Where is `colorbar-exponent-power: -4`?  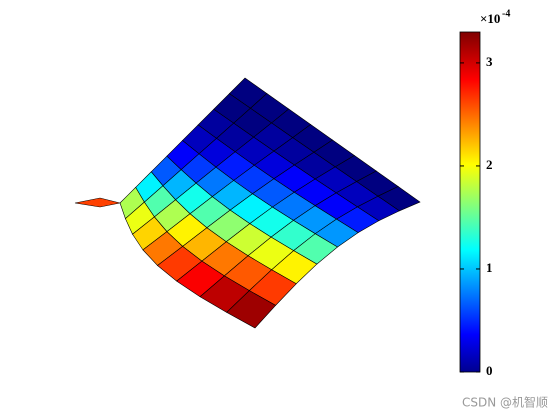 colorbar-exponent-power: -4 is located at coordinates (506, 13).